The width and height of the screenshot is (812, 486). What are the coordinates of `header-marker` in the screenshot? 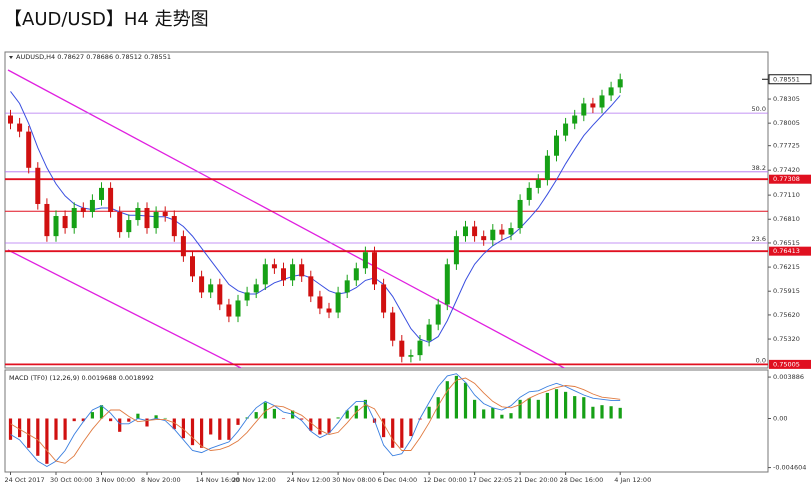 It's located at (11, 57).